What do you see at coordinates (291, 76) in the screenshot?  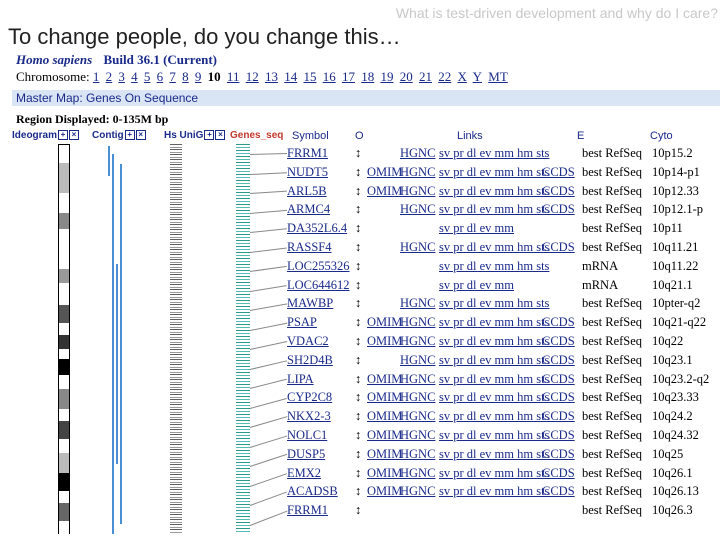 I see `chromosome-link: 14` at bounding box center [291, 76].